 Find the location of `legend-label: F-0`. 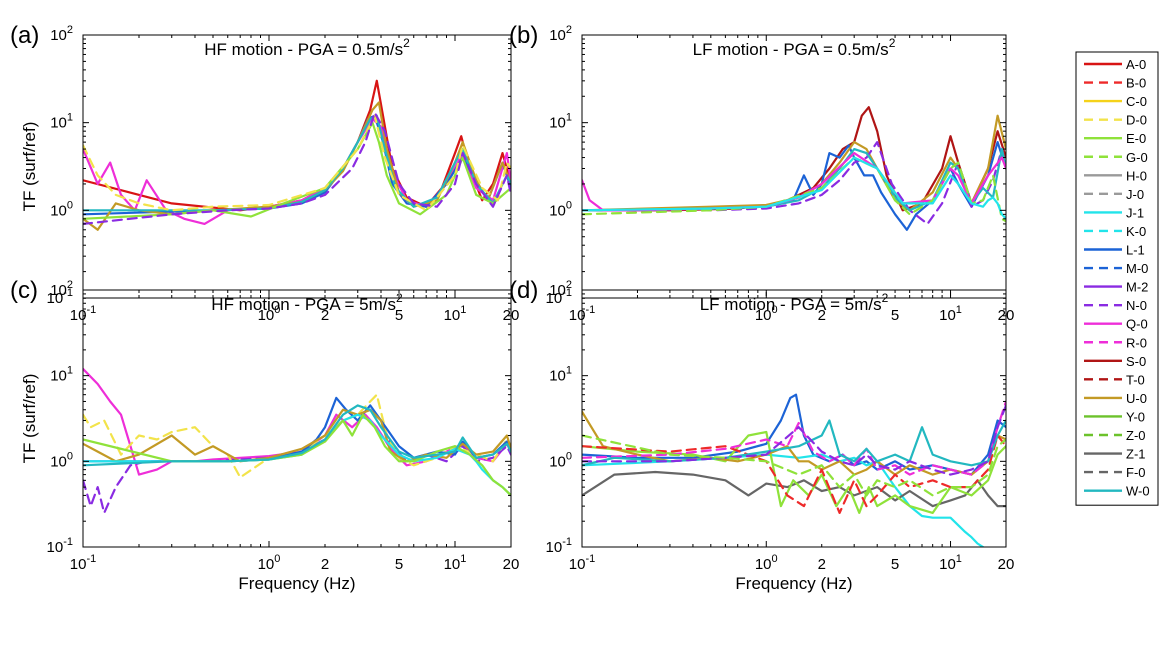

legend-label: F-0 is located at coordinates (1136, 472).